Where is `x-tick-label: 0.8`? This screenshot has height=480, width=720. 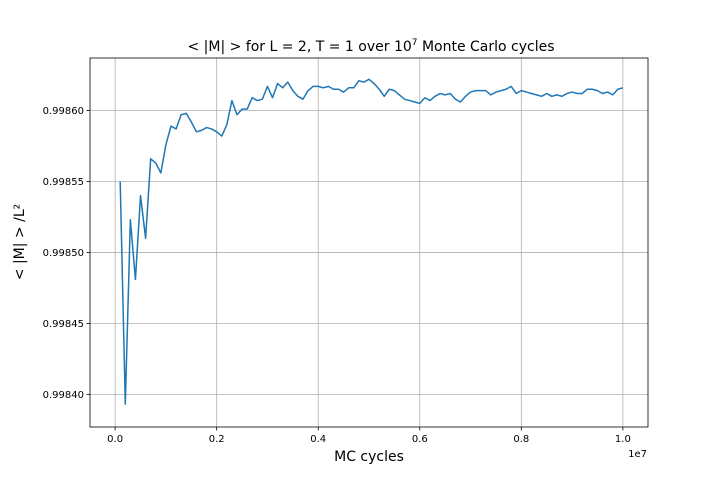 x-tick-label: 0.8 is located at coordinates (521, 439).